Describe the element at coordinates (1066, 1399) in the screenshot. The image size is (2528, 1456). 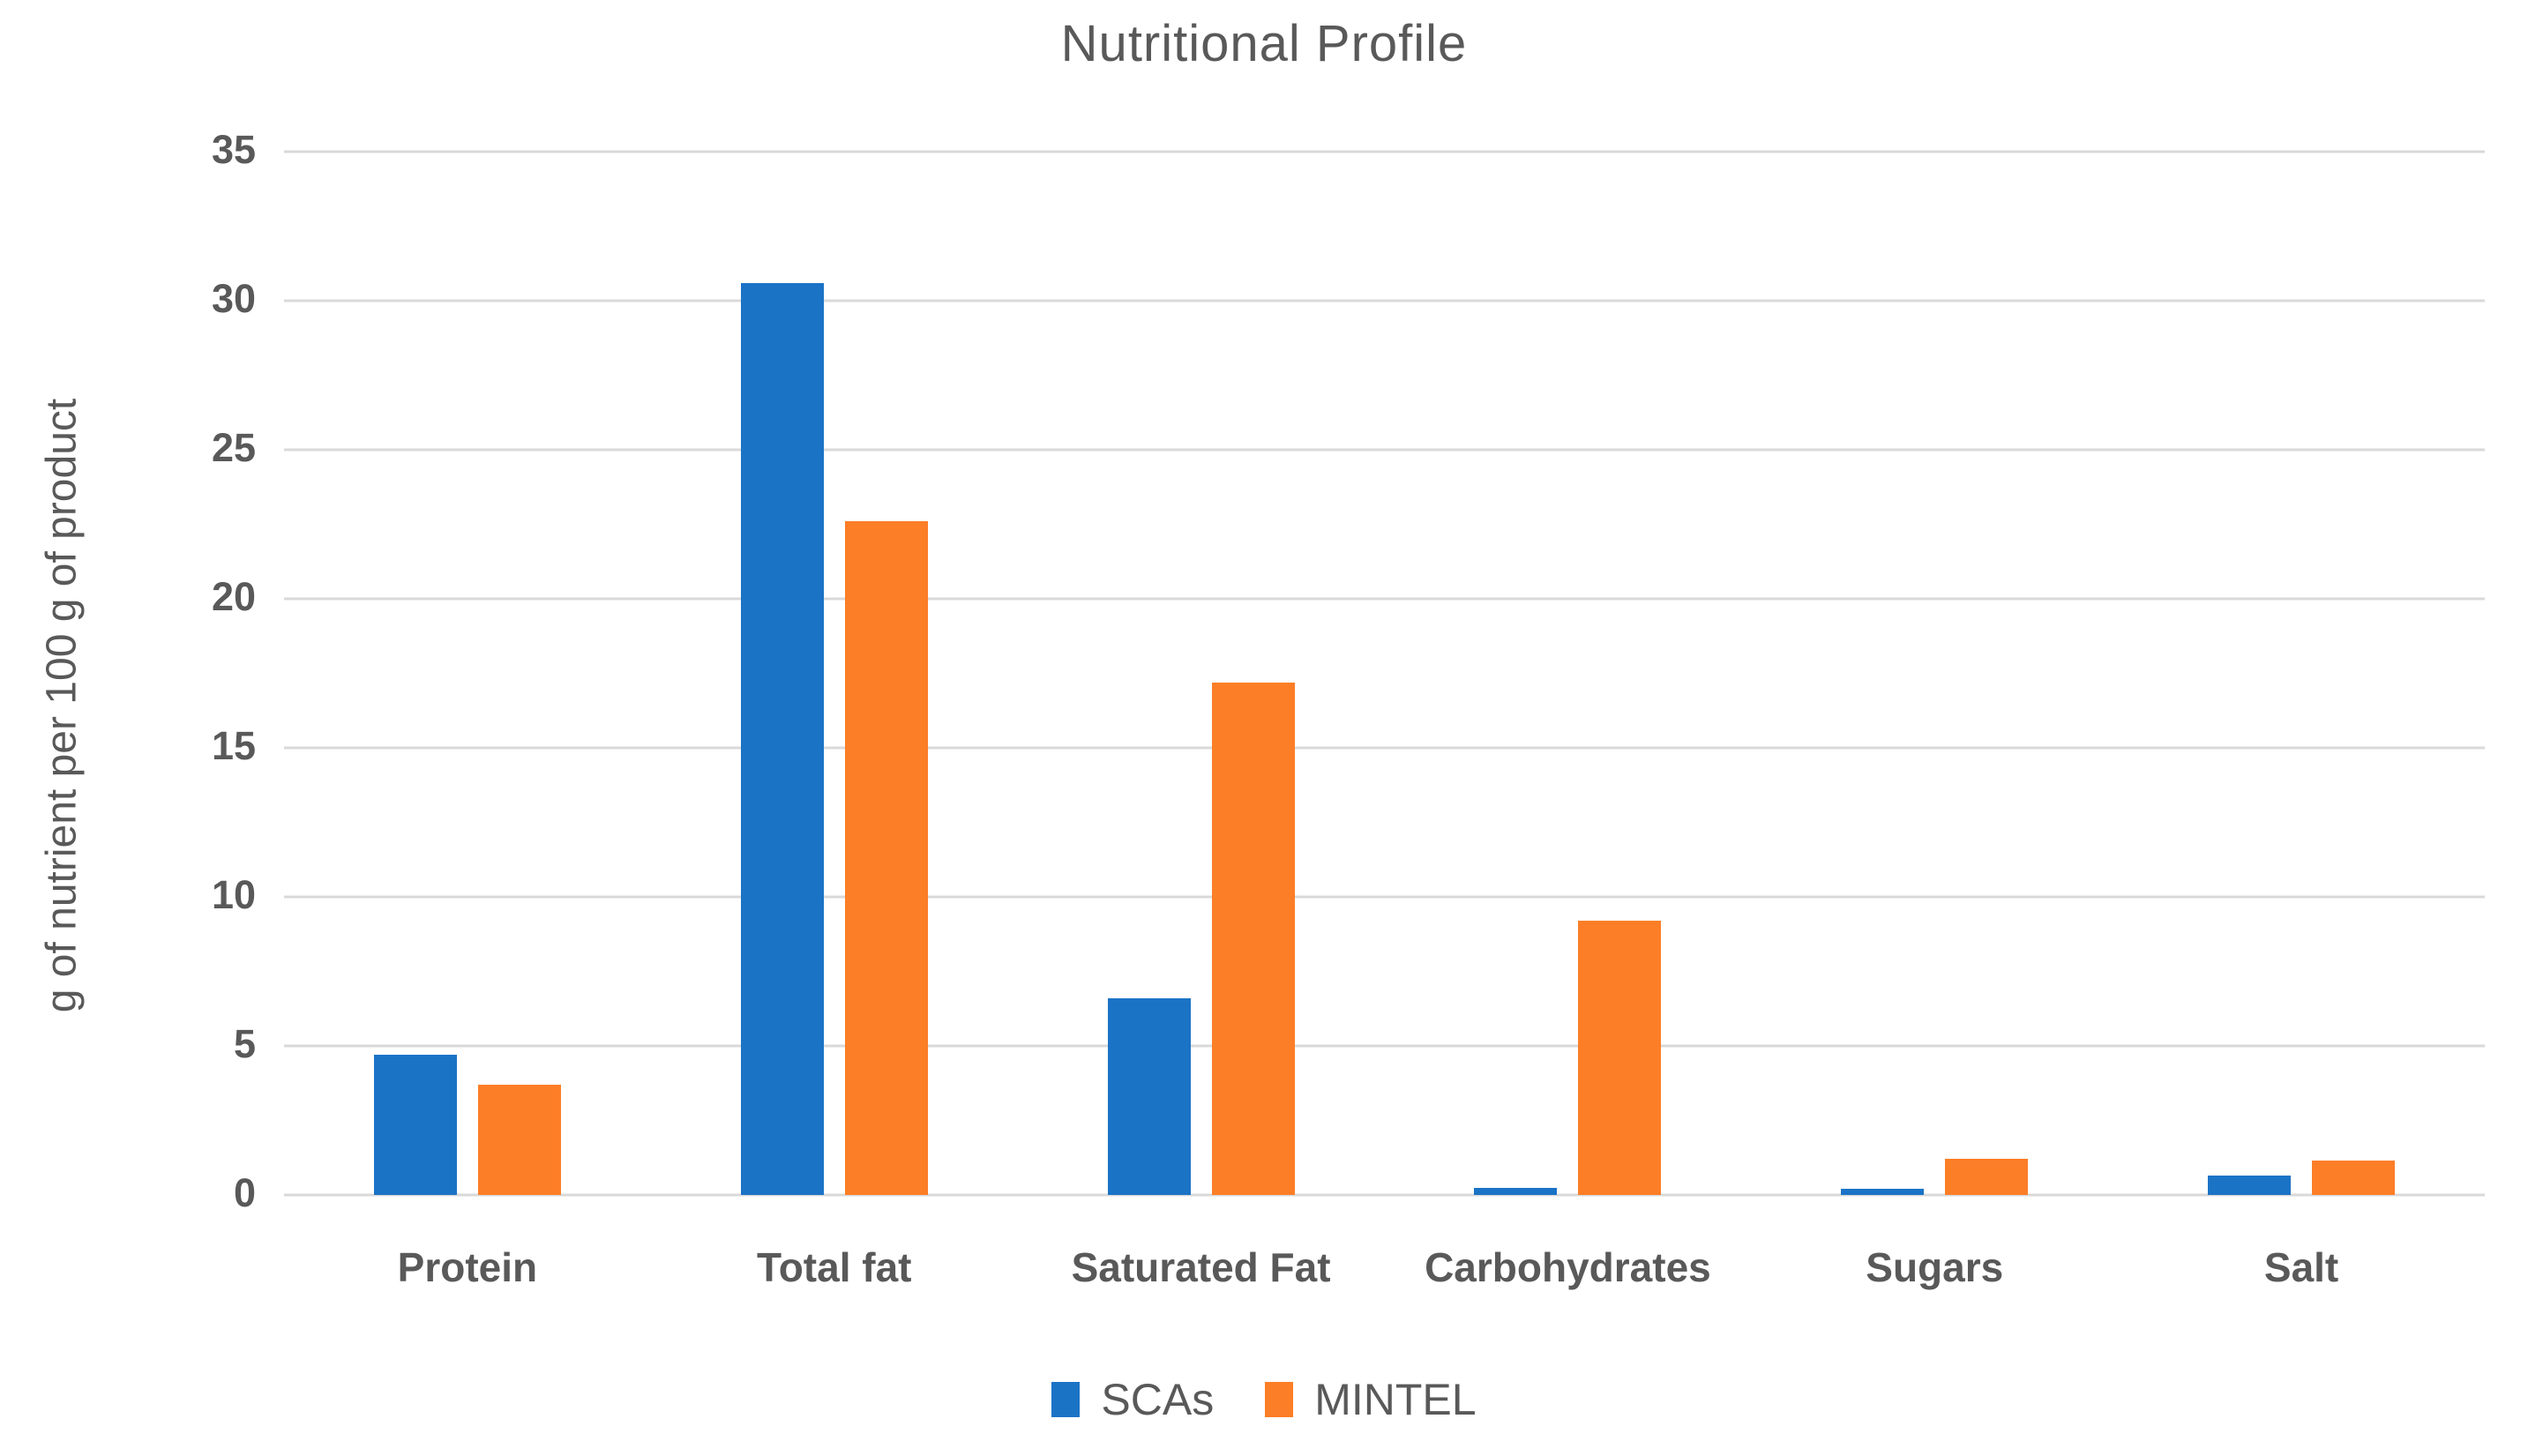
I see `legend-swatch-scas` at that location.